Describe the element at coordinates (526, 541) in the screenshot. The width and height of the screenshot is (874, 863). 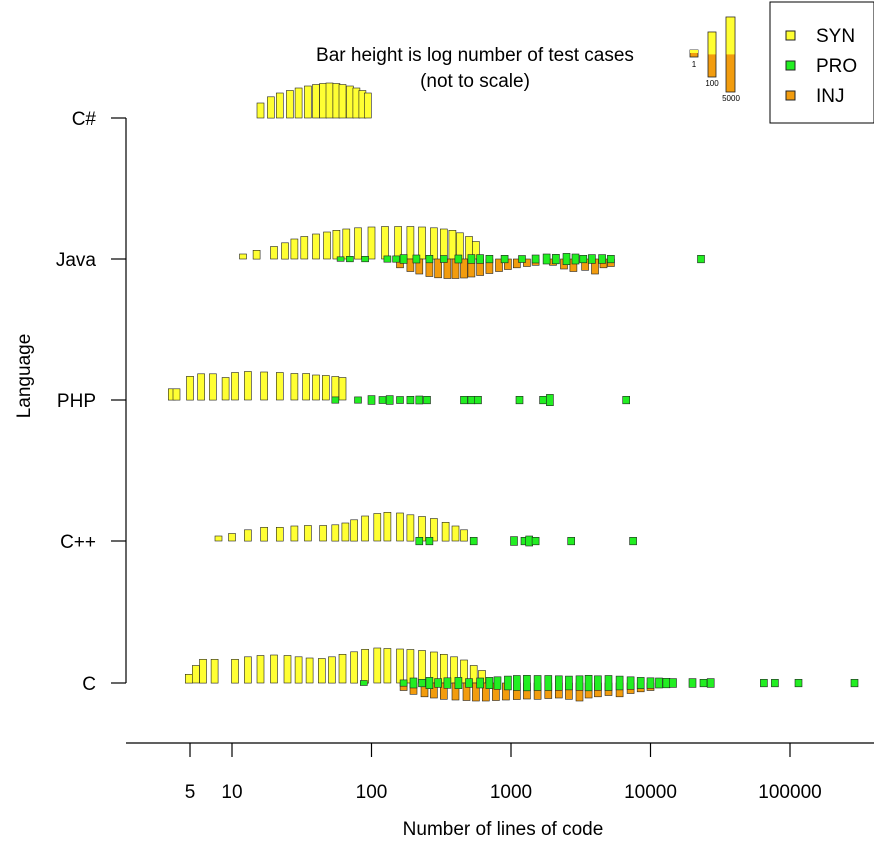
I see `series-cxx-pro` at that location.